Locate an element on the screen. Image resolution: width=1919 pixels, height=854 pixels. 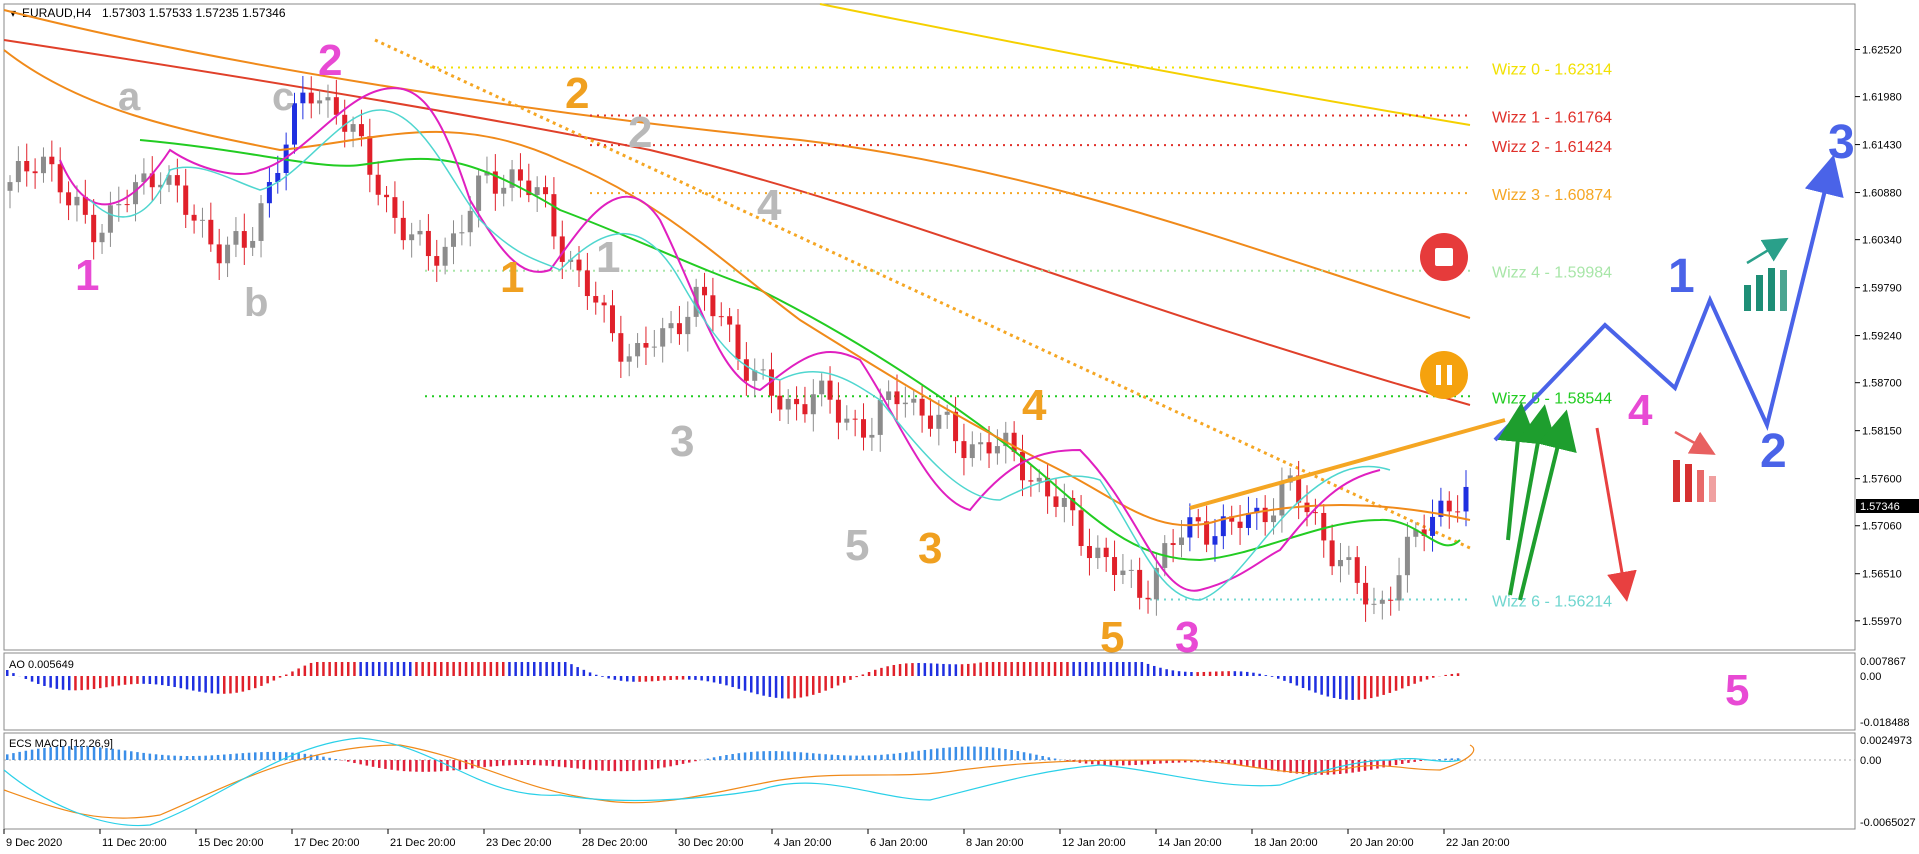
time-tick-label: 15 Dec 20:00 is located at coordinates (230, 843).